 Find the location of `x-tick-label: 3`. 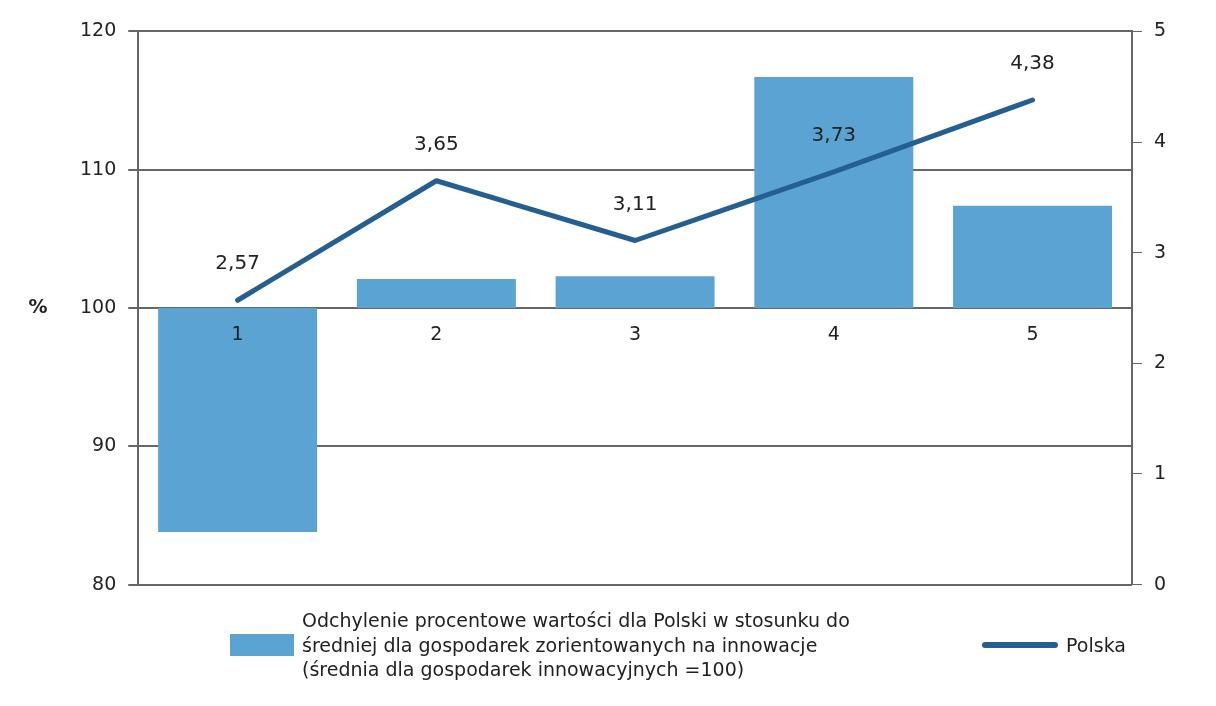

x-tick-label: 3 is located at coordinates (635, 333).